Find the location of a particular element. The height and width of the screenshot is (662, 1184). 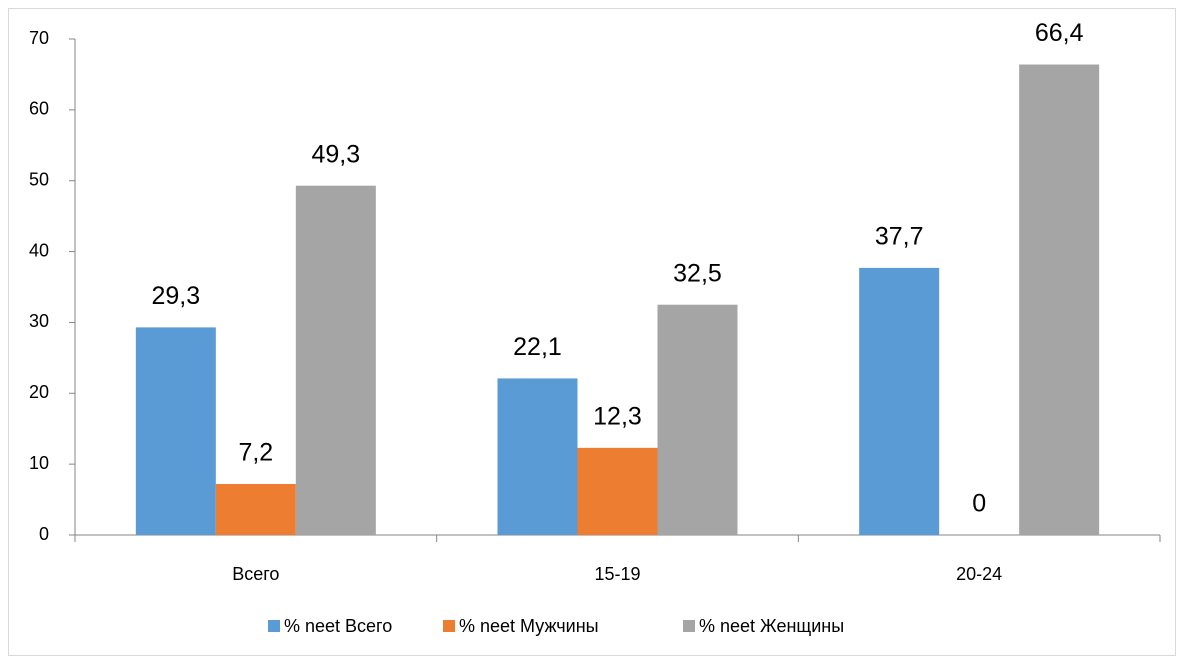

y-tick-label: 20 is located at coordinates (39, 392).